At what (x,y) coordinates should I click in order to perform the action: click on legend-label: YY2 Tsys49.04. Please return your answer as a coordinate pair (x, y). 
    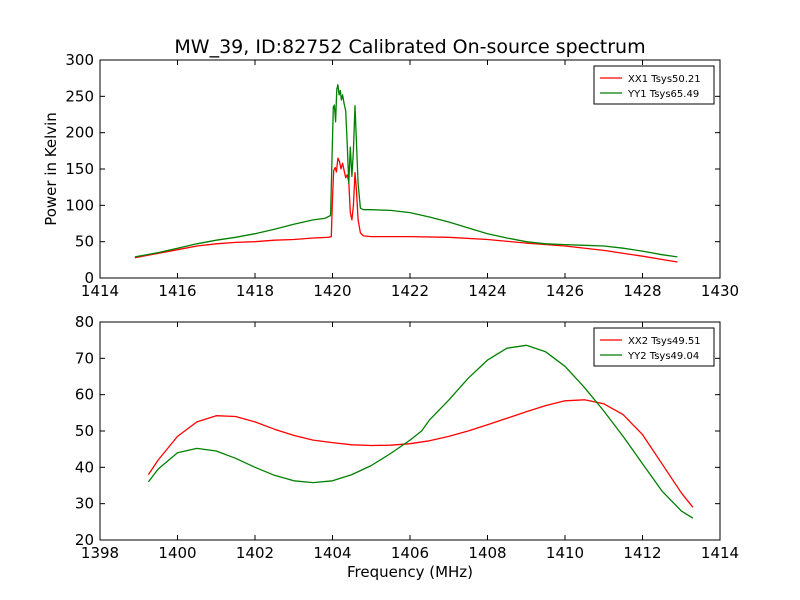
    Looking at the image, I should click on (663, 356).